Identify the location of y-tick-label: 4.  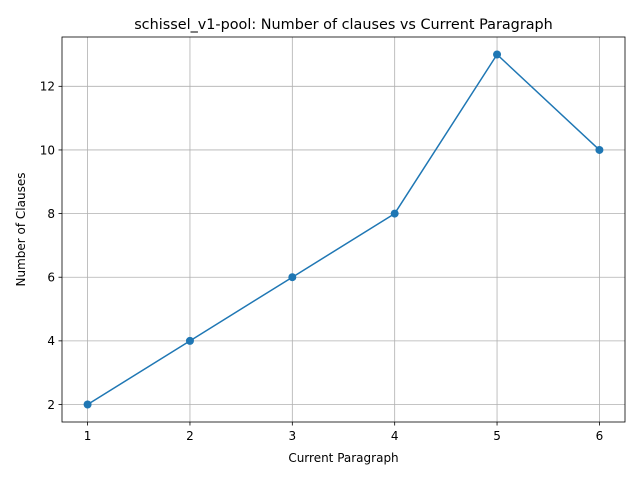
(51, 341).